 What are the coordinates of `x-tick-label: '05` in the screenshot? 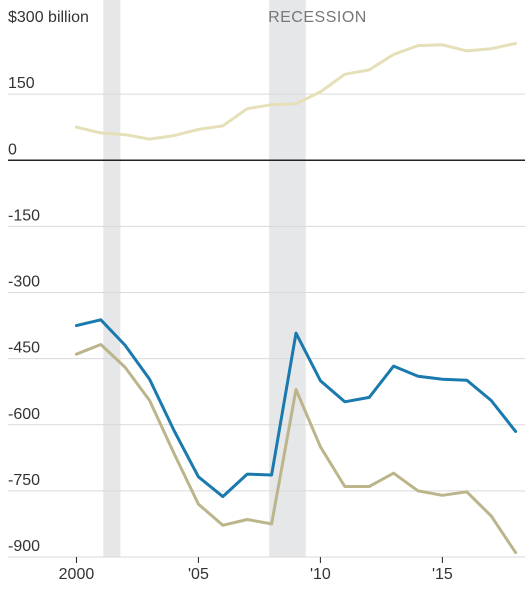 It's located at (198, 574).